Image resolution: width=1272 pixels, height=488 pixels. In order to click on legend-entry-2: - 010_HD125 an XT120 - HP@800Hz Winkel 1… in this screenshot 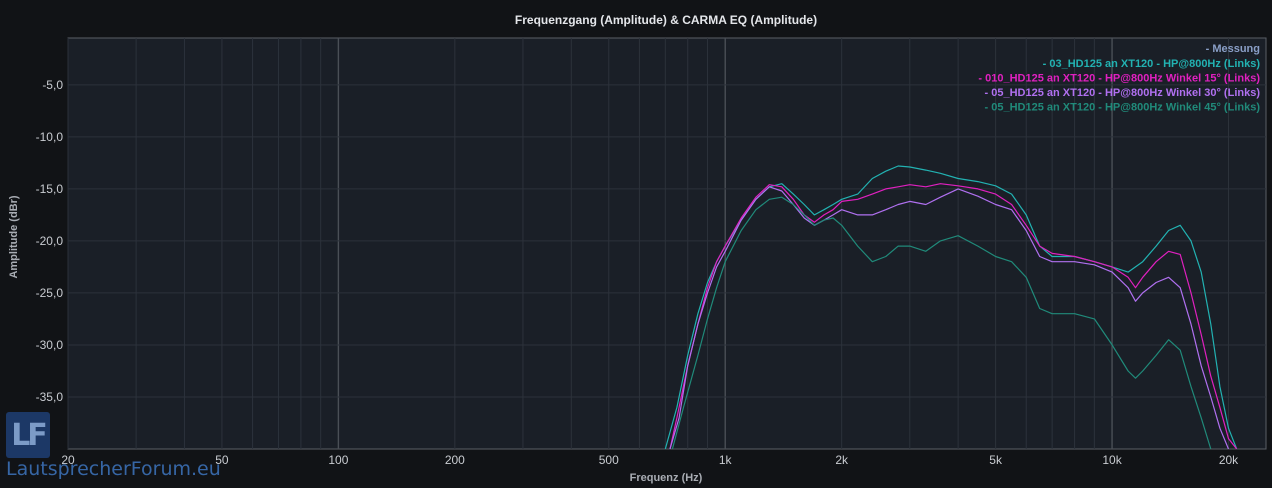, I will do `click(1119, 79)`.